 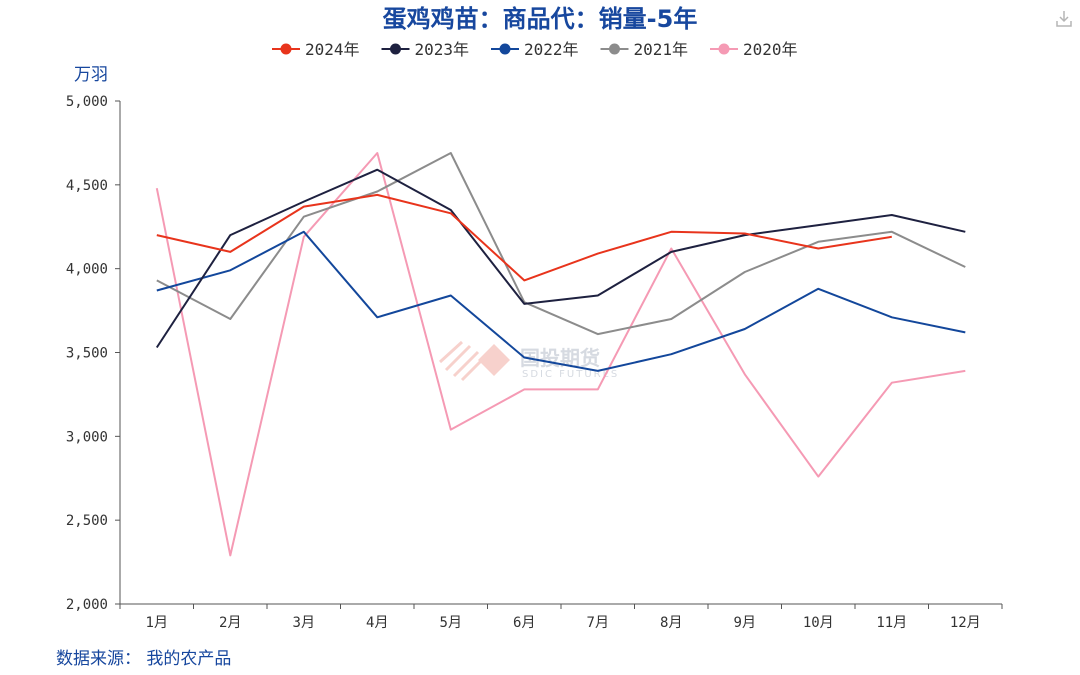 What do you see at coordinates (157, 623) in the screenshot?
I see `x-tick-label: 1月` at bounding box center [157, 623].